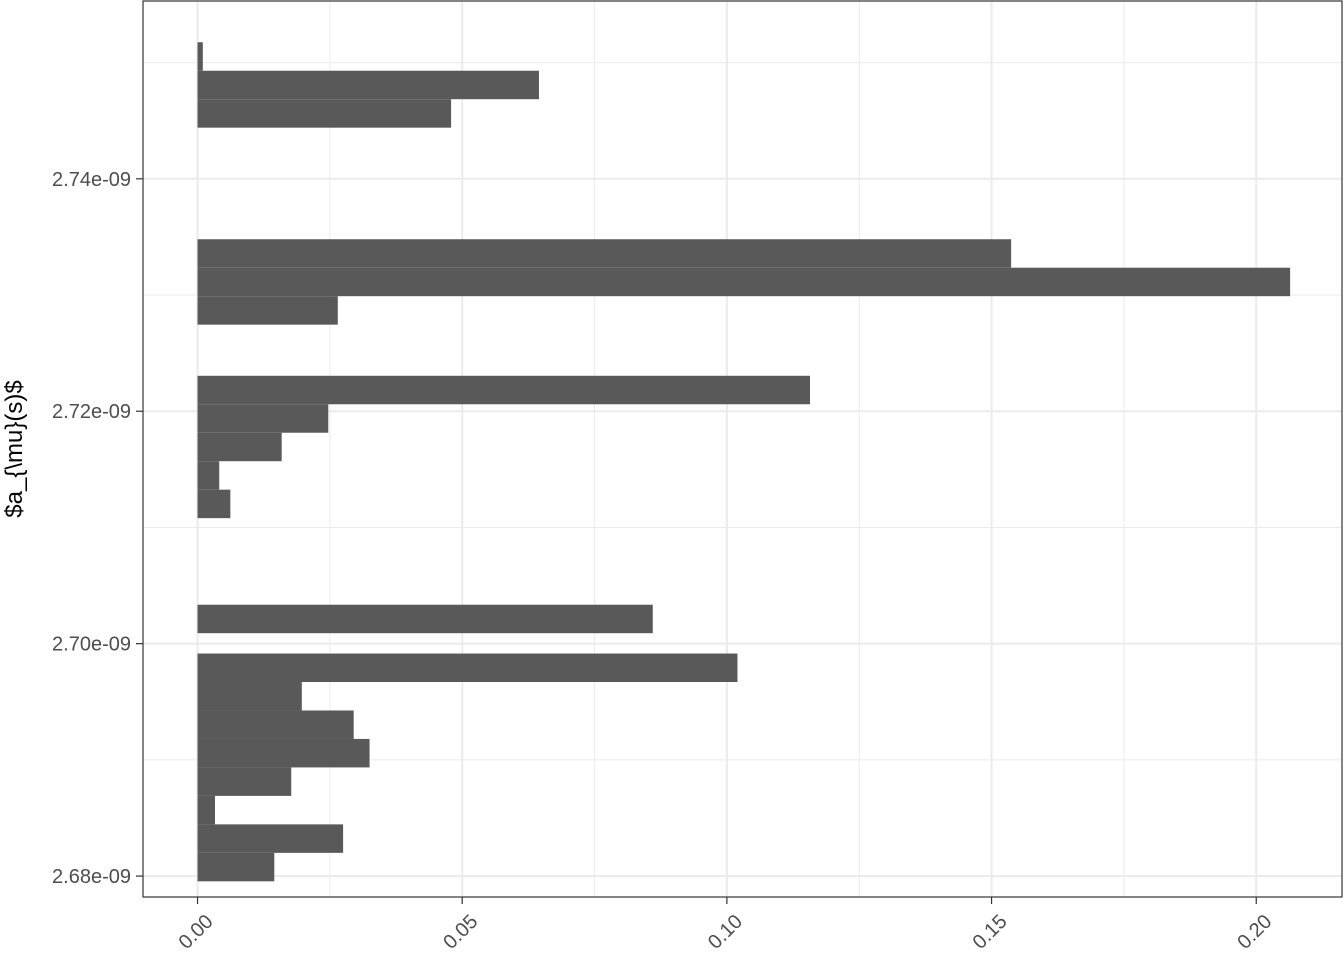 This screenshot has height=960, width=1344. Describe the element at coordinates (14, 448) in the screenshot. I see `y-axis-title: $a_{\mu}(s)$` at that location.